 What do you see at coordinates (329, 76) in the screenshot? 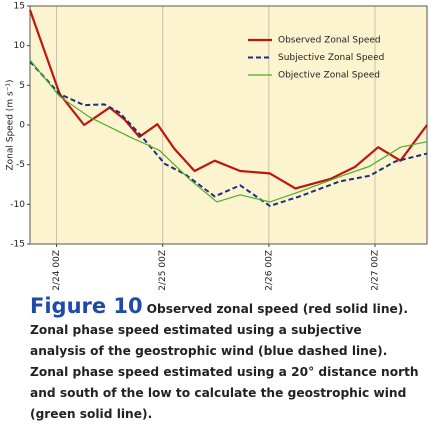
I see `legend-label: Objective Zonal Speed` at bounding box center [329, 76].